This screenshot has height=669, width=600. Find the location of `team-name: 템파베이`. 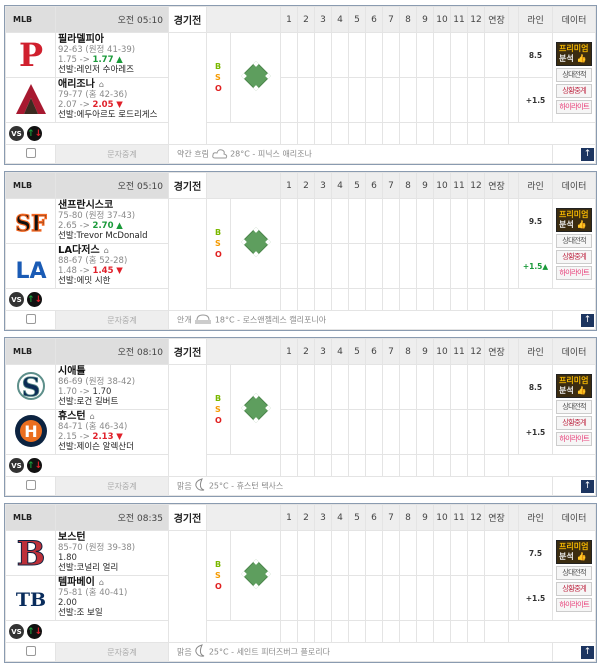

team-name: 템파베이 is located at coordinates (76, 582).